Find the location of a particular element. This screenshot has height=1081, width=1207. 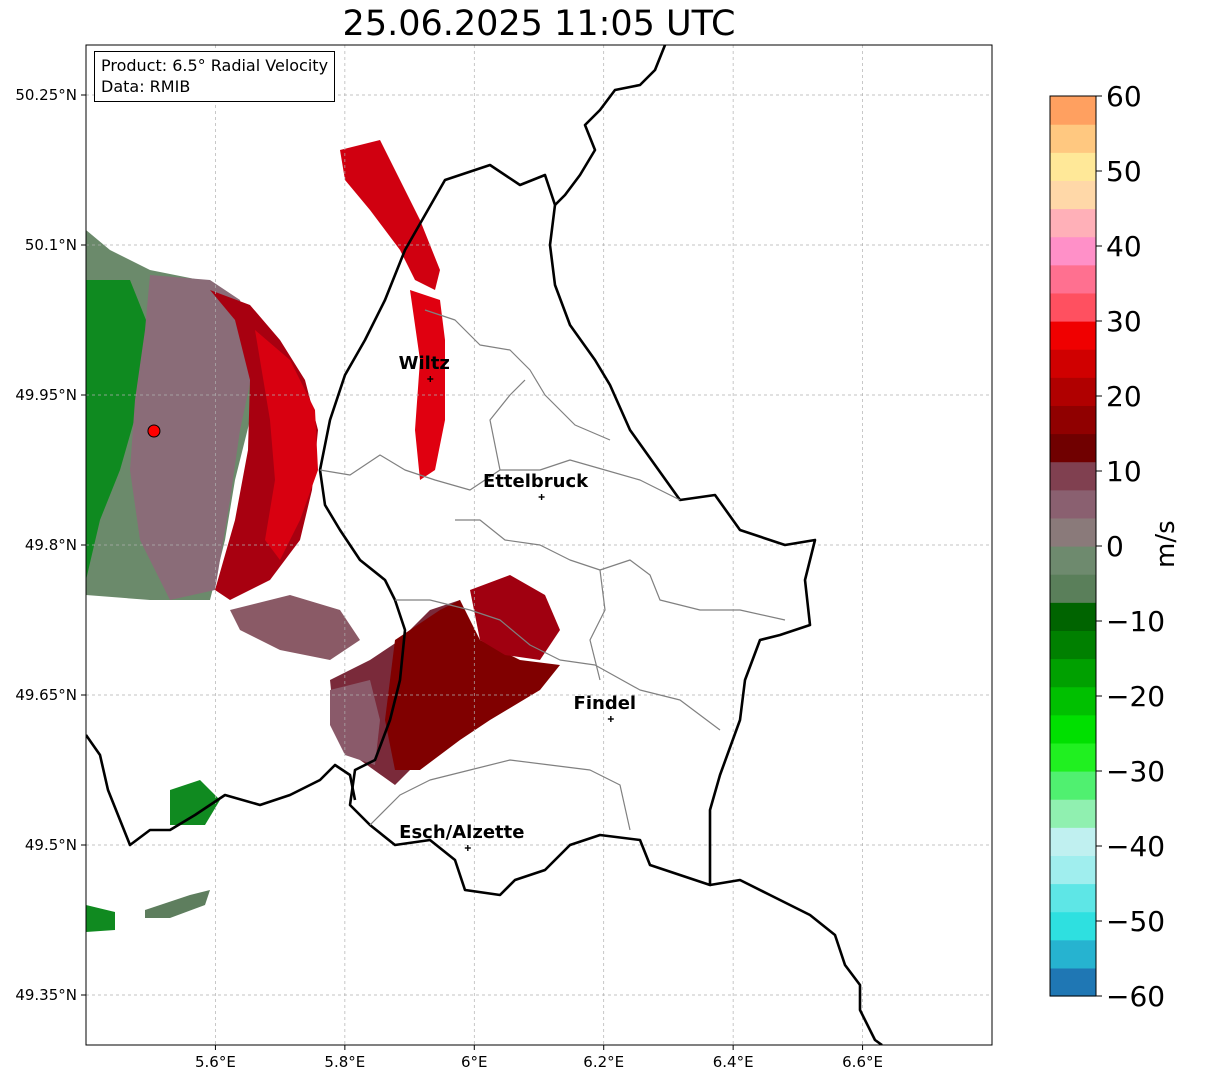

echo-sw-tail is located at coordinates (295, 627).